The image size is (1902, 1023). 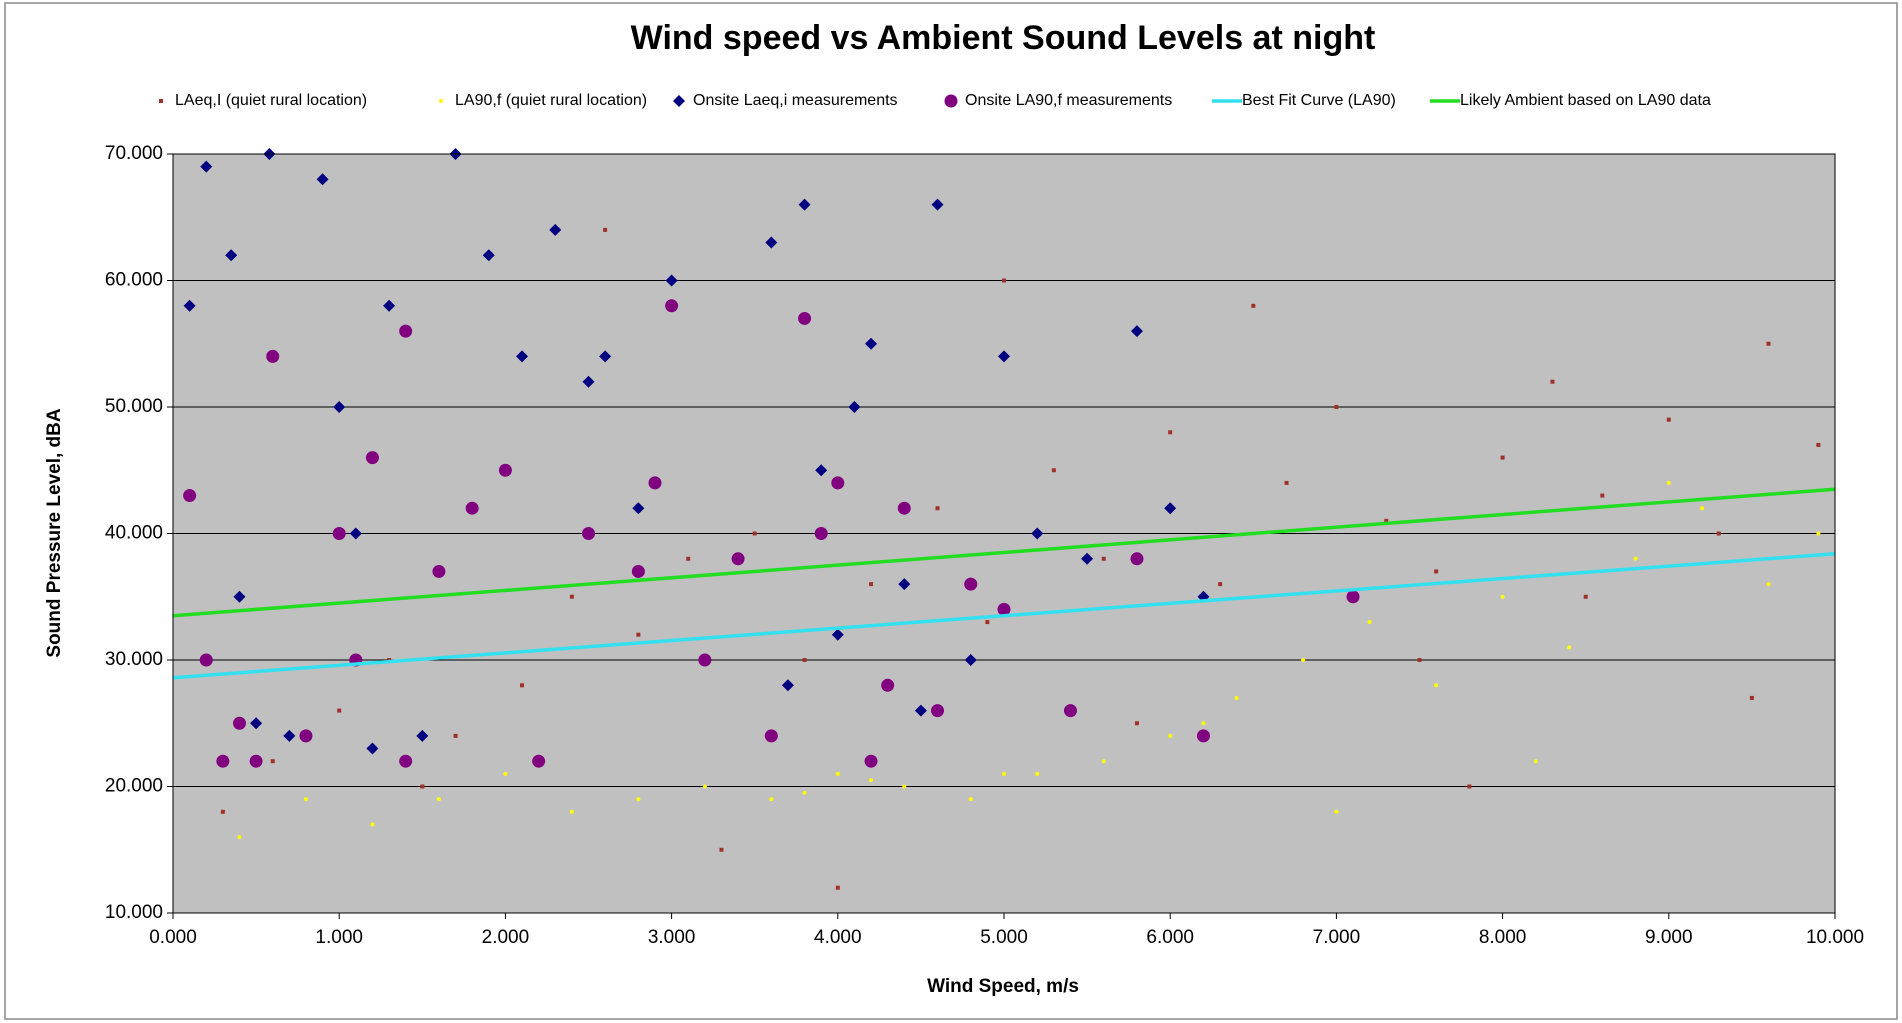 What do you see at coordinates (1319, 100) in the screenshot?
I see `legend-label: Best Fit Curve (LA90)` at bounding box center [1319, 100].